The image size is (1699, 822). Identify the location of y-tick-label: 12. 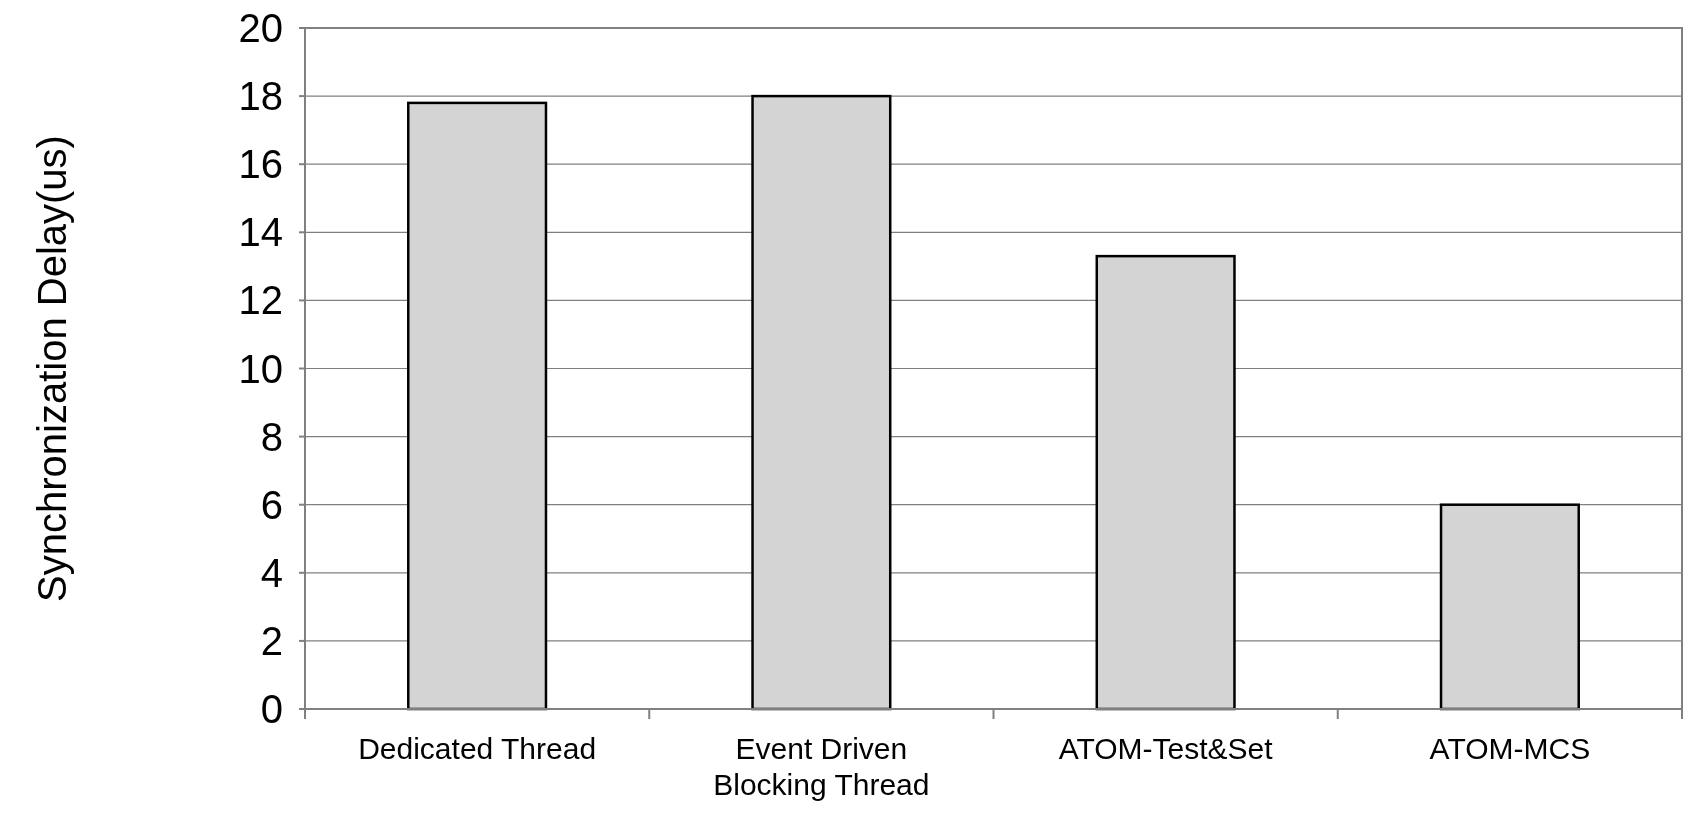
(260, 300).